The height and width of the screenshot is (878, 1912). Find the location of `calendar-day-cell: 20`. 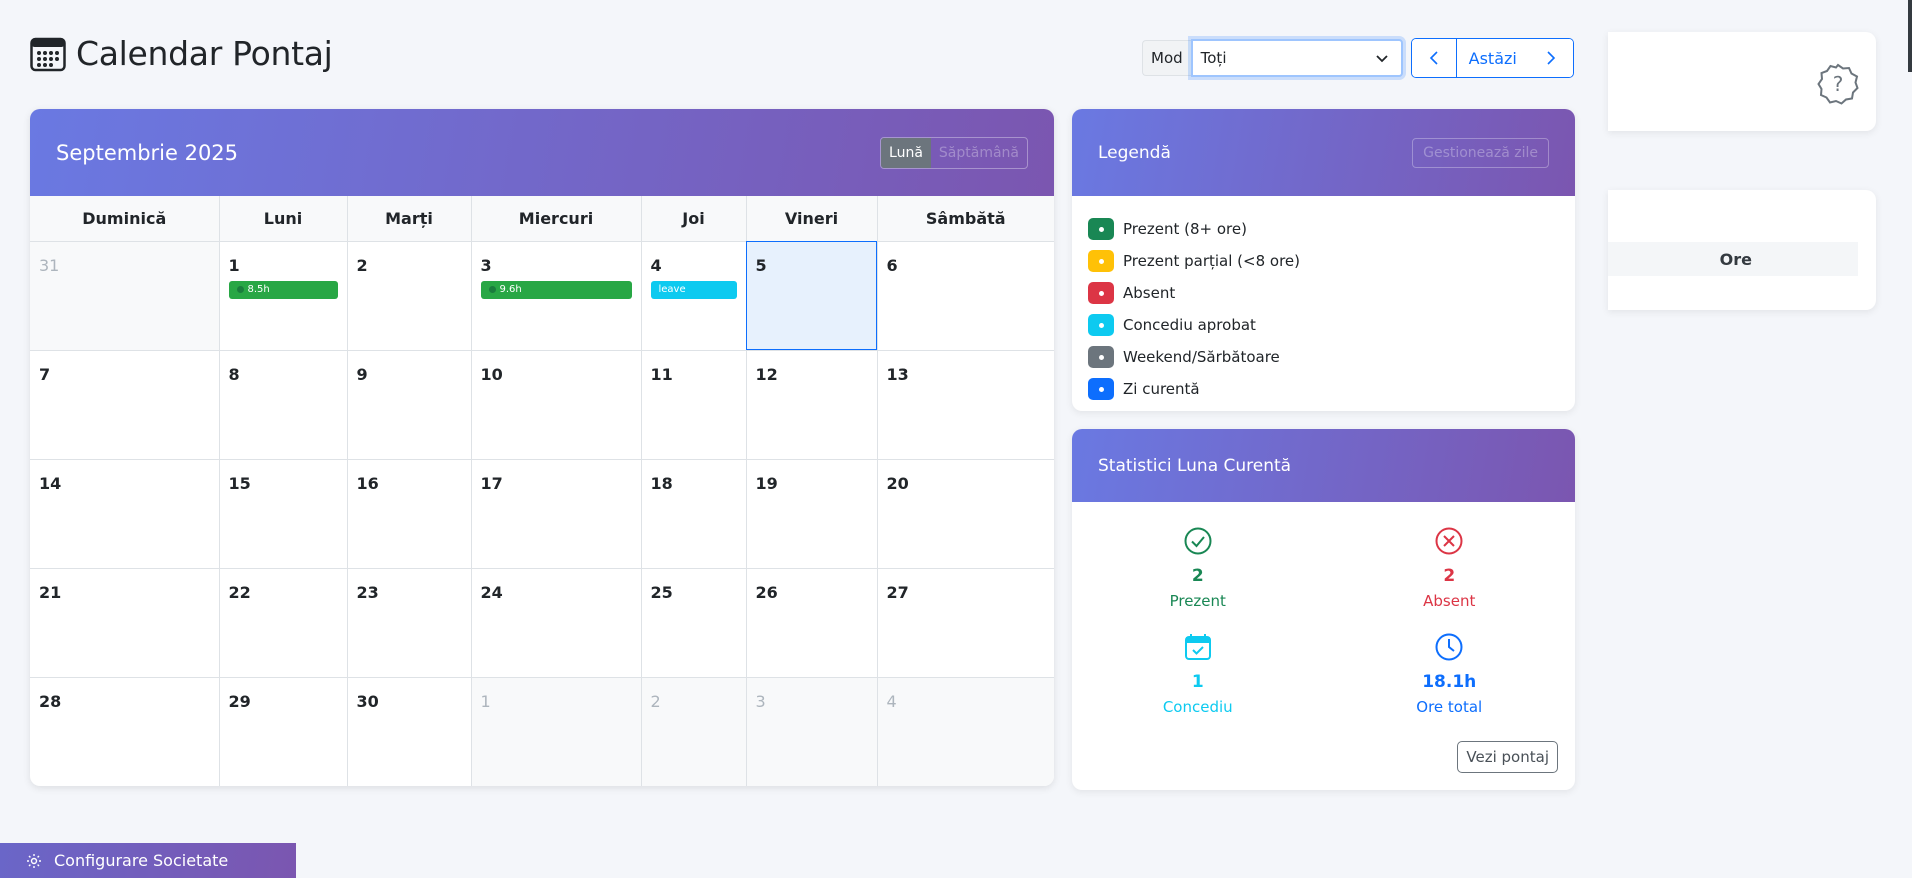

calendar-day-cell: 20 is located at coordinates (965, 514).